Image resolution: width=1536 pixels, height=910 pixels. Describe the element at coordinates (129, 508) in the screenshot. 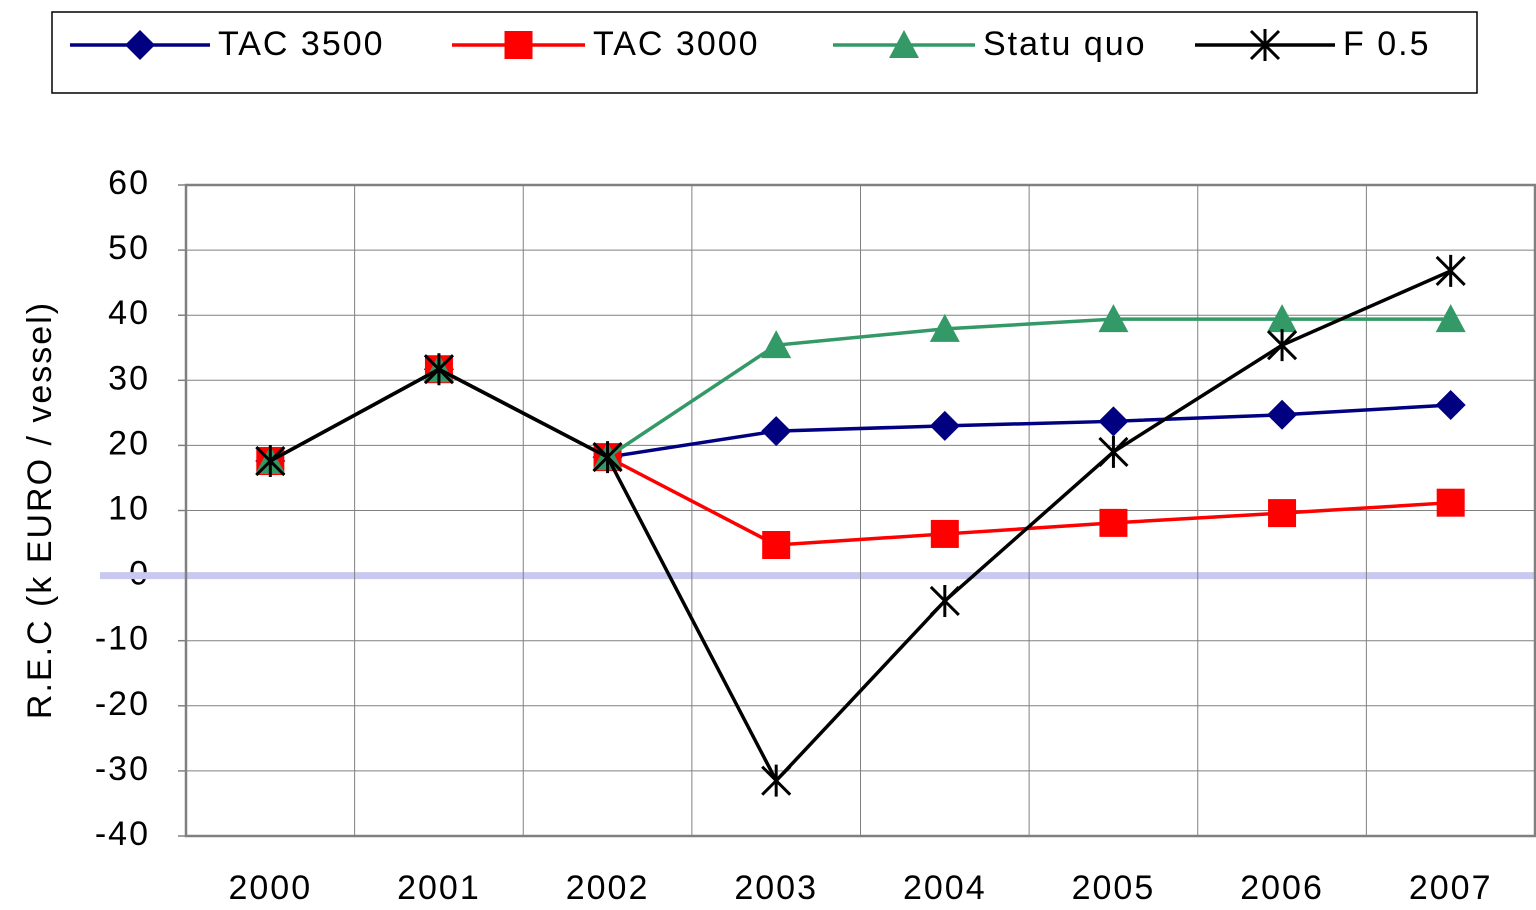

I see `y-tick-label: 10` at that location.